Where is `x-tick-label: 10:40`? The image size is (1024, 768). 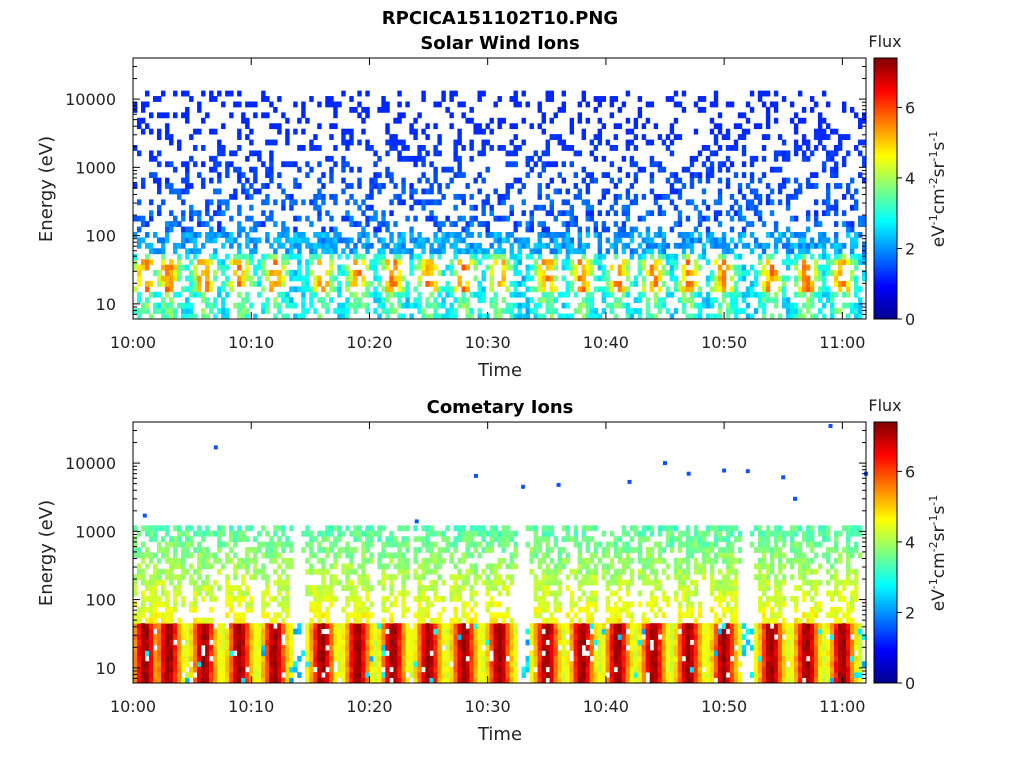 x-tick-label: 10:40 is located at coordinates (606, 342).